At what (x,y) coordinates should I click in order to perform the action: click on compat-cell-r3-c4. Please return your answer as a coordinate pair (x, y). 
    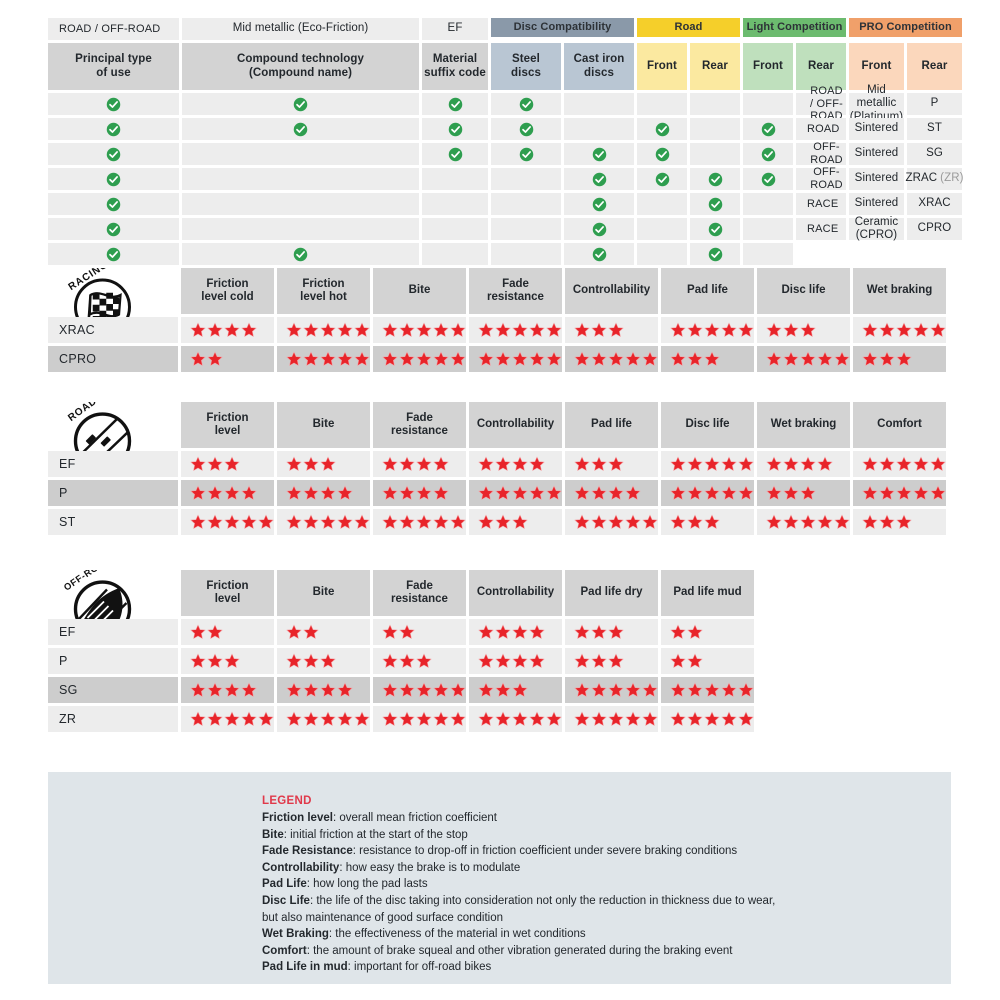
    Looking at the image, I should click on (526, 154).